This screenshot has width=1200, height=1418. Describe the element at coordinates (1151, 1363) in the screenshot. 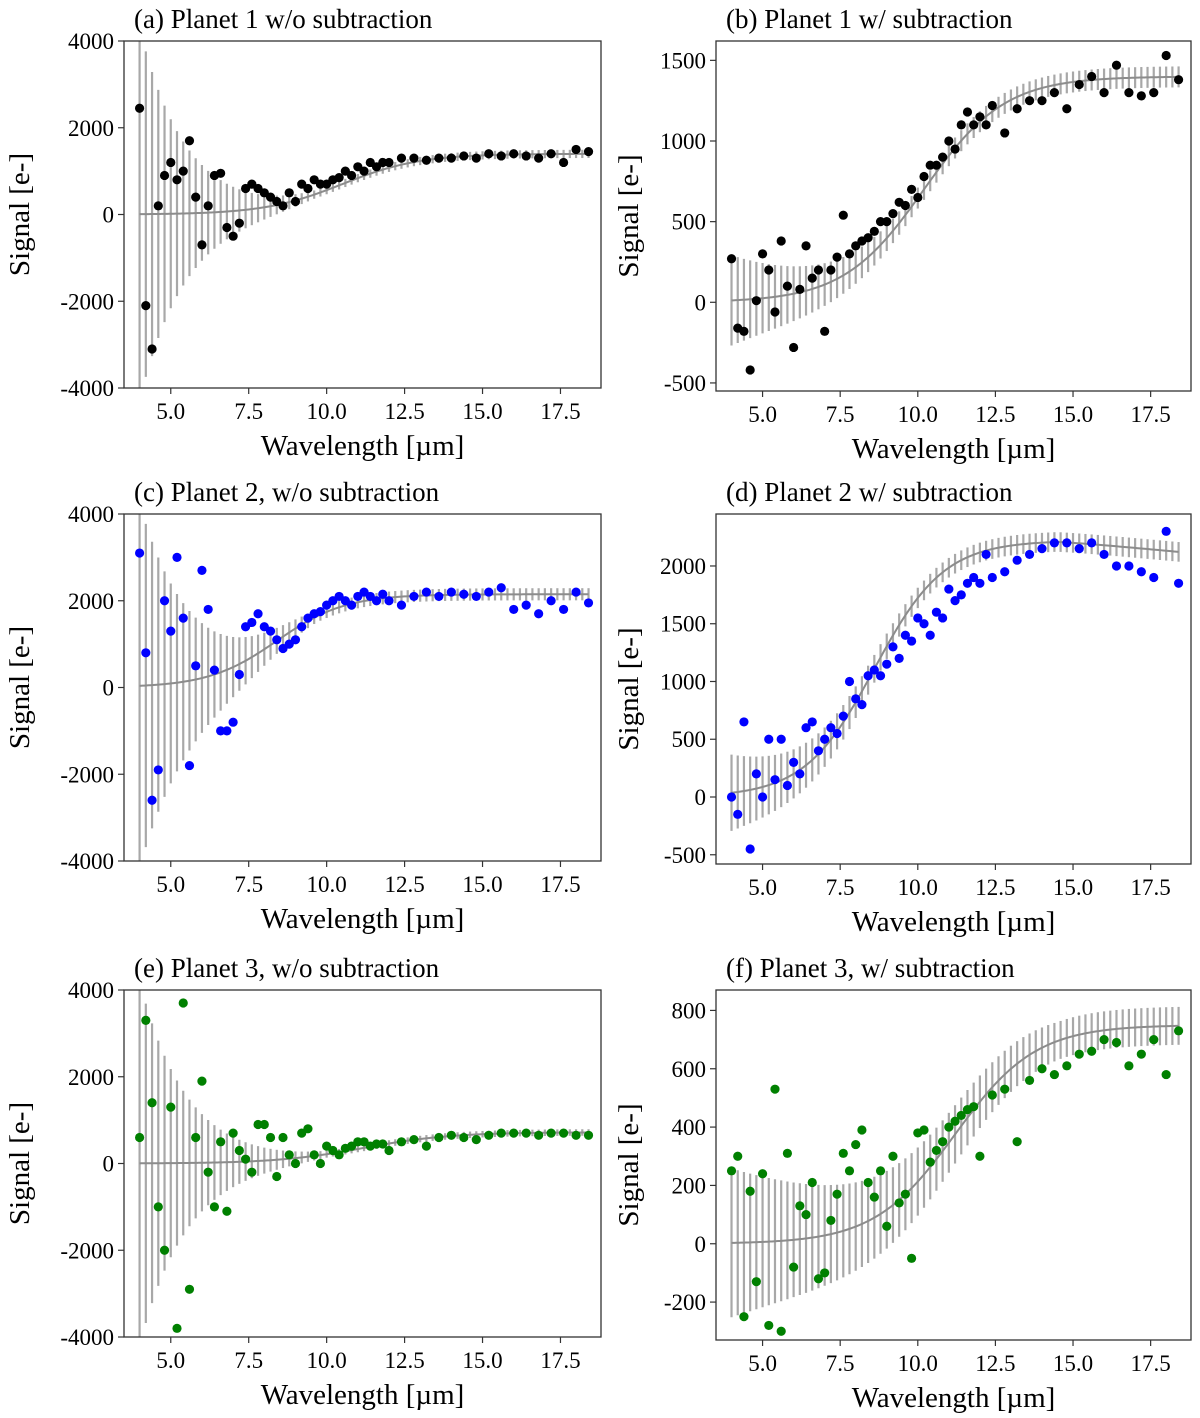

I see `x-tick-label: 17.5` at that location.